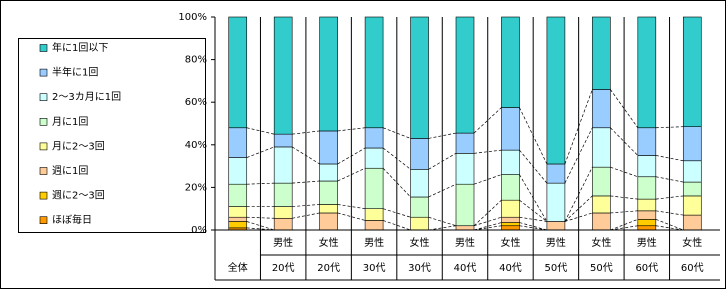 This screenshot has width=726, height=289. I want to click on y-tick-label: 100%, so click(192, 17).